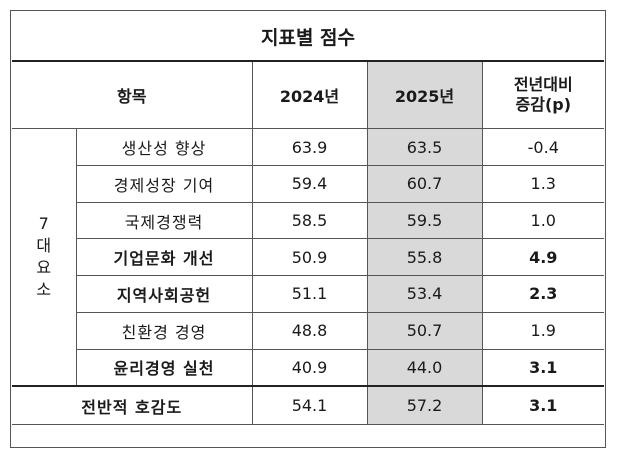  I want to click on table-title: 지표별 점수, so click(308, 37).